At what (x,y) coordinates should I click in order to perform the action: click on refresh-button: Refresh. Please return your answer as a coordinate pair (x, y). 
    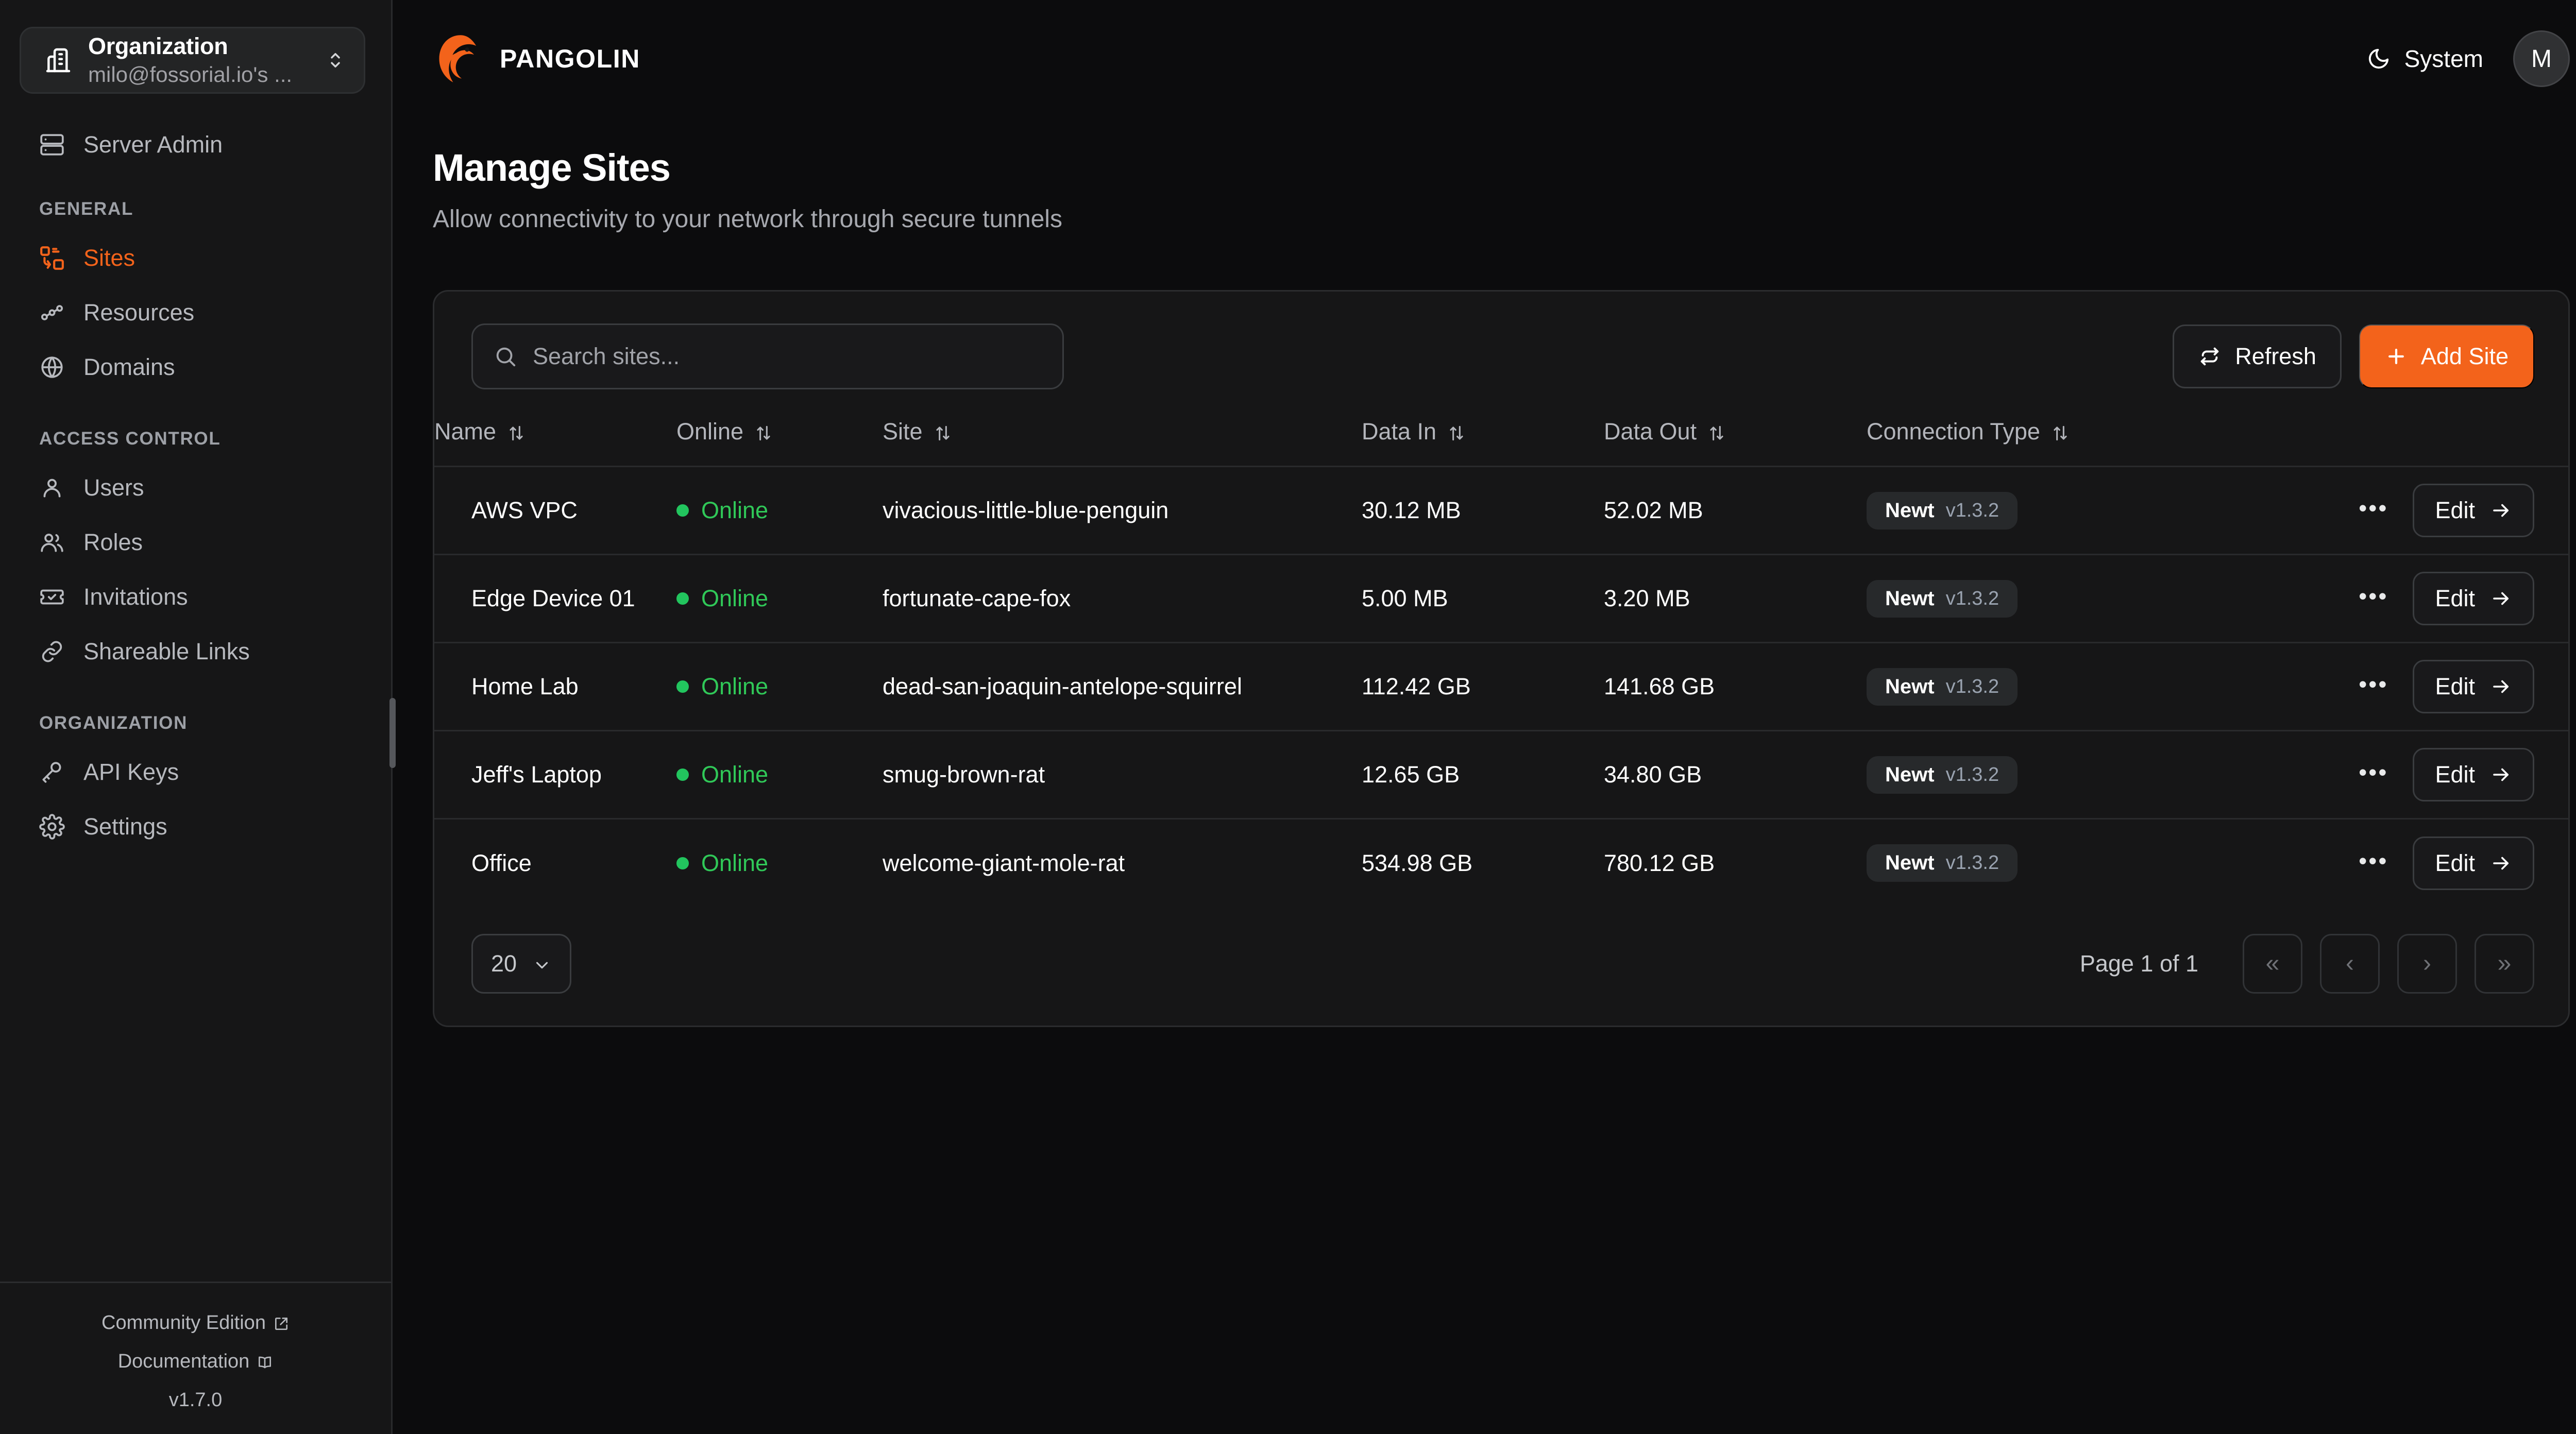
    Looking at the image, I should click on (2257, 356).